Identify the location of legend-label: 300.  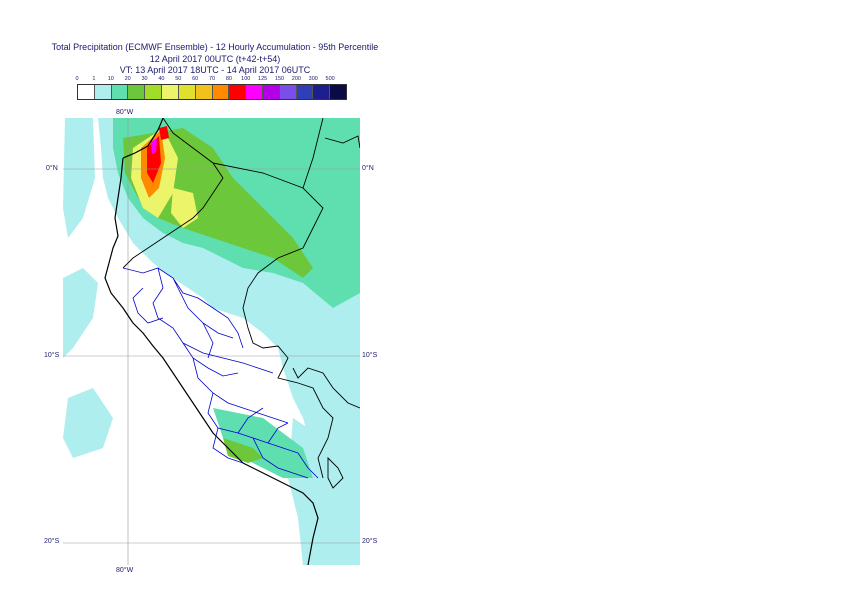
(313, 79).